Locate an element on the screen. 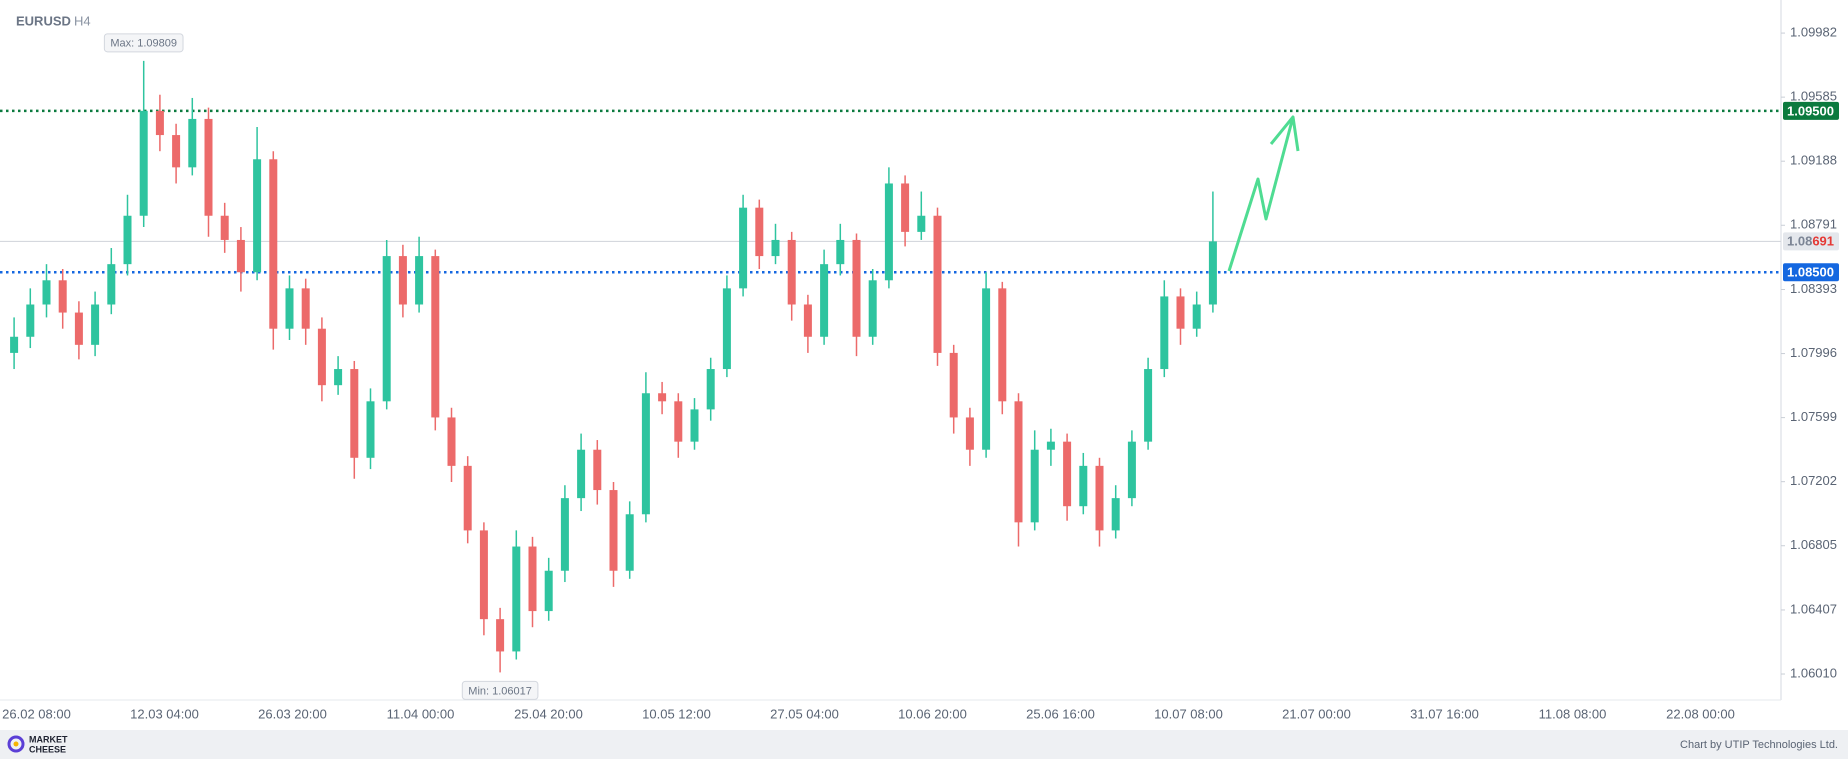 This screenshot has height=764, width=1848. logo-icon is located at coordinates (16, 744).